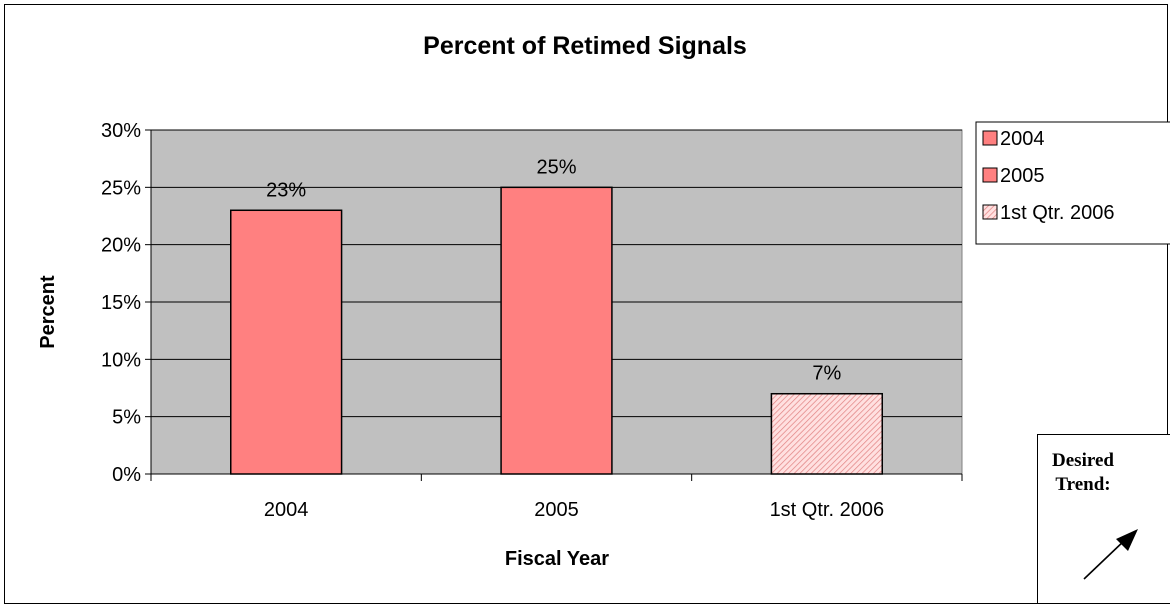  Describe the element at coordinates (826, 374) in the screenshot. I see `data-label: 7%` at that location.